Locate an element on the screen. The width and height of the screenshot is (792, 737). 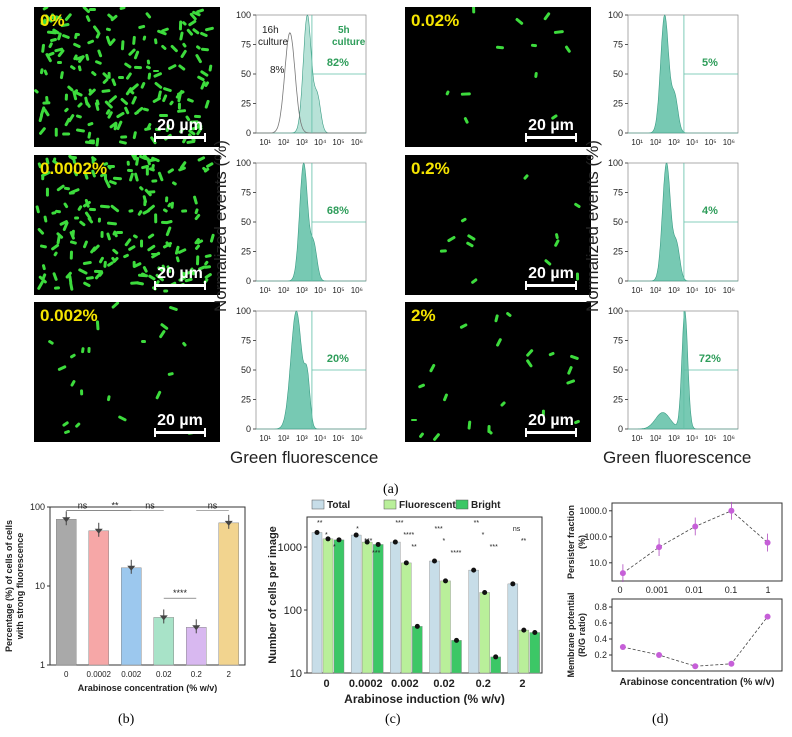
gate-percent: 72% is located at coordinates (710, 359).